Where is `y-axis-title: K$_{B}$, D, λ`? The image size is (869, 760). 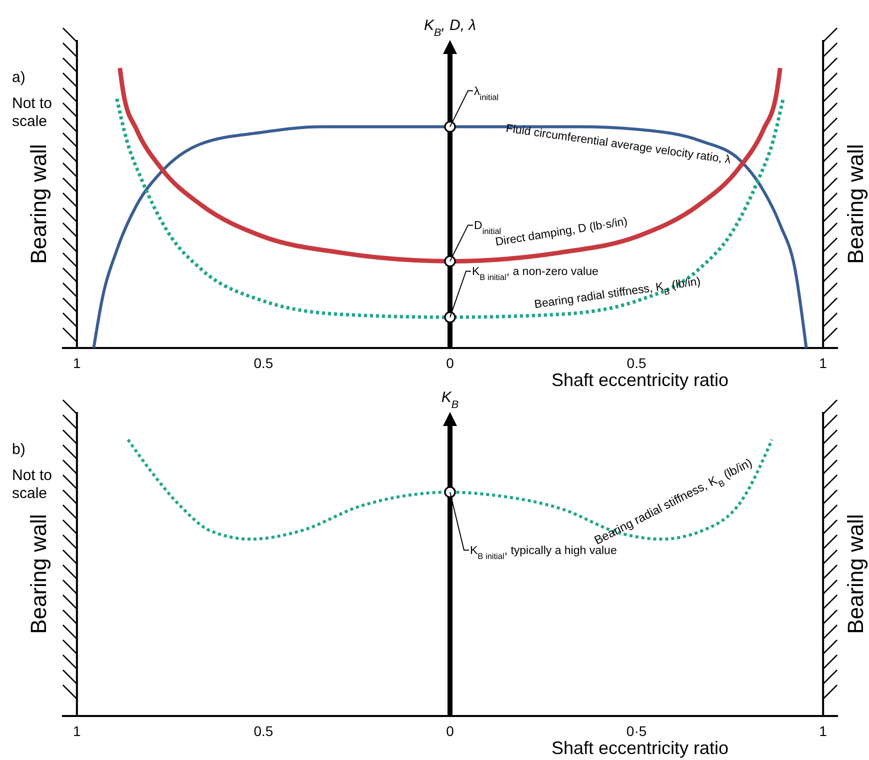
y-axis-title: K$_{B}$, D, λ is located at coordinates (450, 28).